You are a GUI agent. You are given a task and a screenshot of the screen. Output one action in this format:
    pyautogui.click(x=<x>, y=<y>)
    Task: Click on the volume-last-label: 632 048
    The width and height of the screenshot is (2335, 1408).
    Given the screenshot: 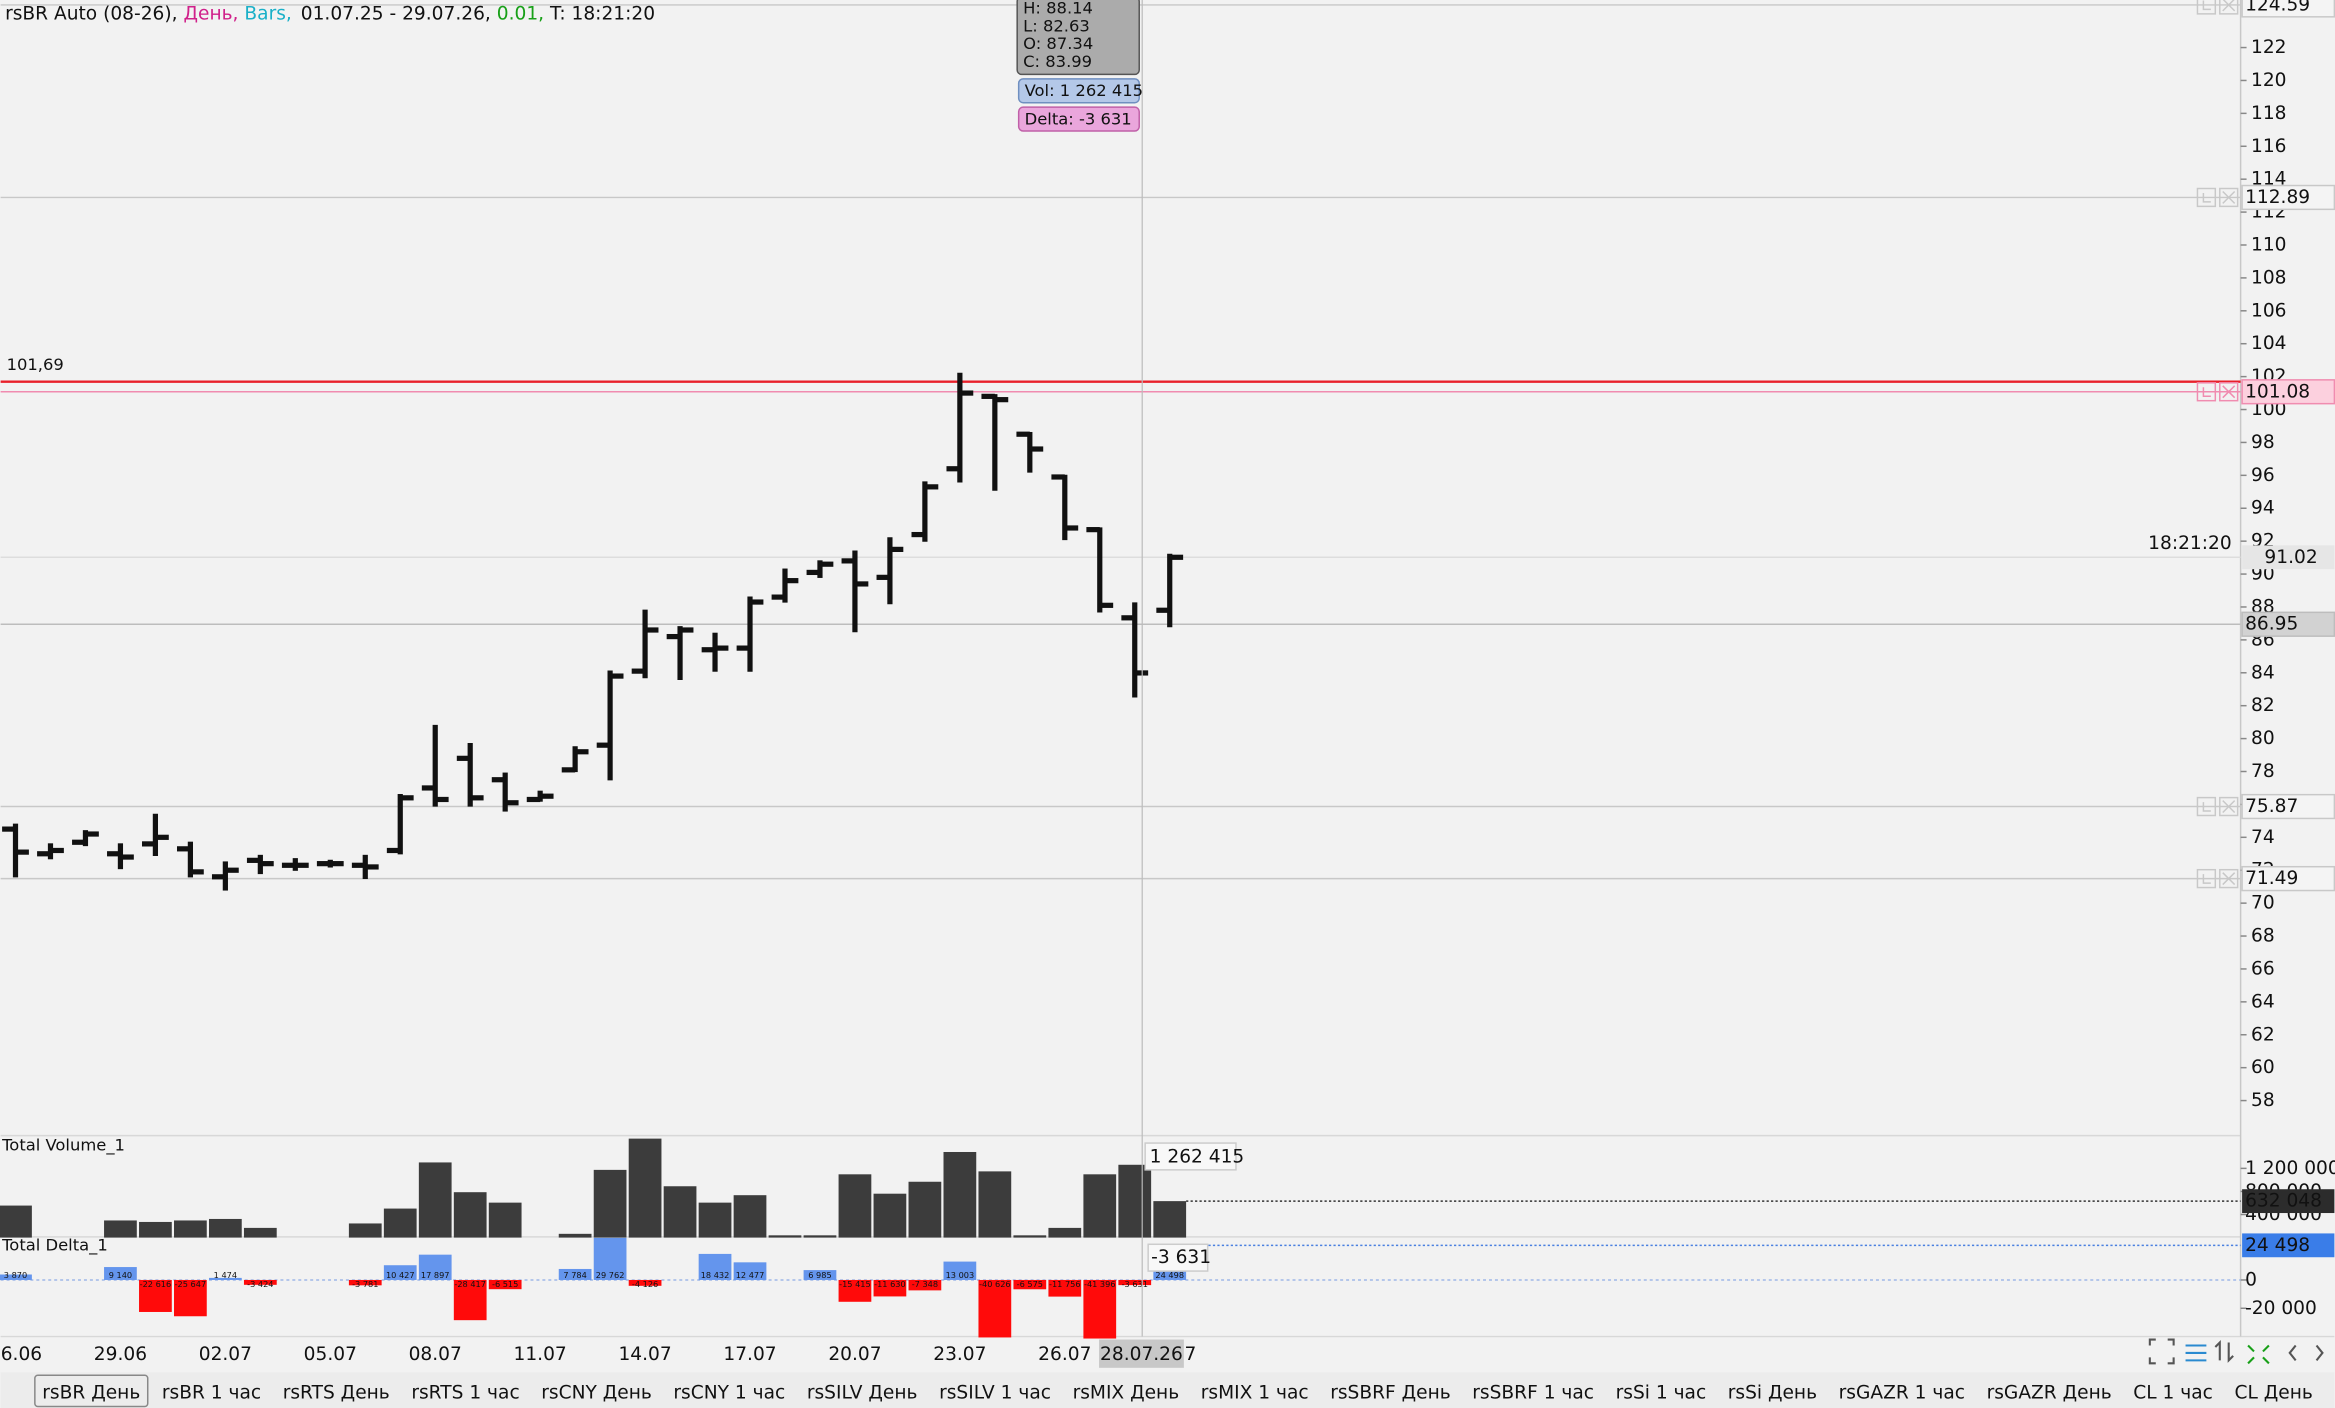 What is the action you would take?
    pyautogui.click(x=2283, y=1201)
    